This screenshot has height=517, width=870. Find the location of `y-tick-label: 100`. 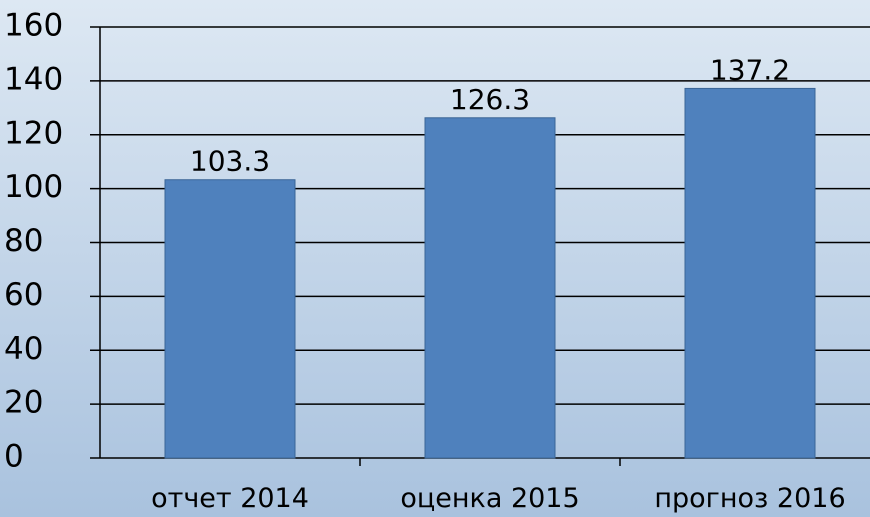

y-tick-label: 100 is located at coordinates (33, 187).